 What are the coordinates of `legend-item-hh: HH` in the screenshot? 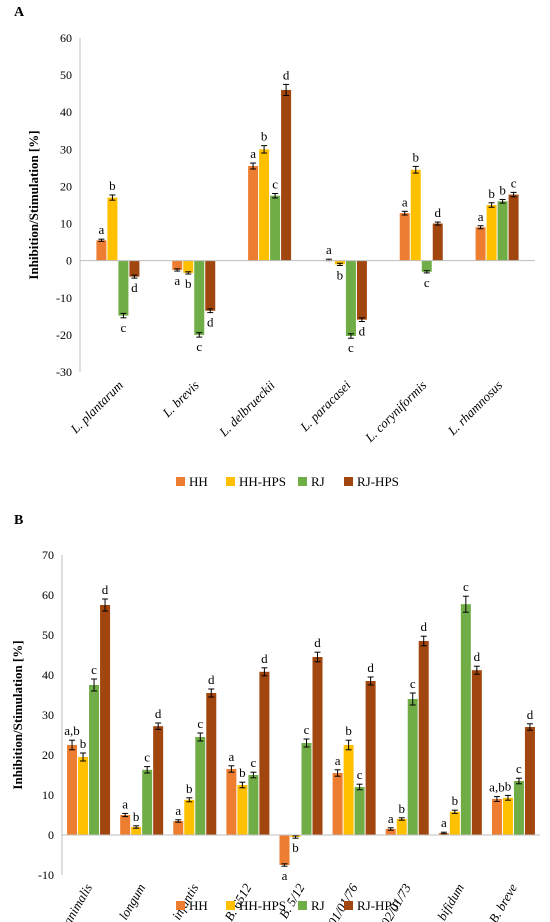 It's located at (192, 481).